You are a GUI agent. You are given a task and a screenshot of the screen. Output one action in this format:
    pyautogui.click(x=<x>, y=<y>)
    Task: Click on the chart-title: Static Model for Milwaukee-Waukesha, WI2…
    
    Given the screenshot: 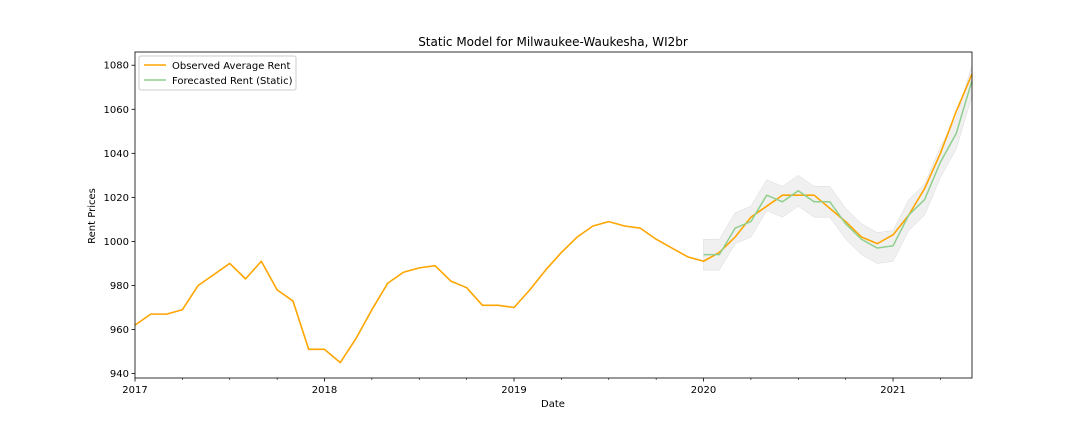 What is the action you would take?
    pyautogui.click(x=553, y=42)
    